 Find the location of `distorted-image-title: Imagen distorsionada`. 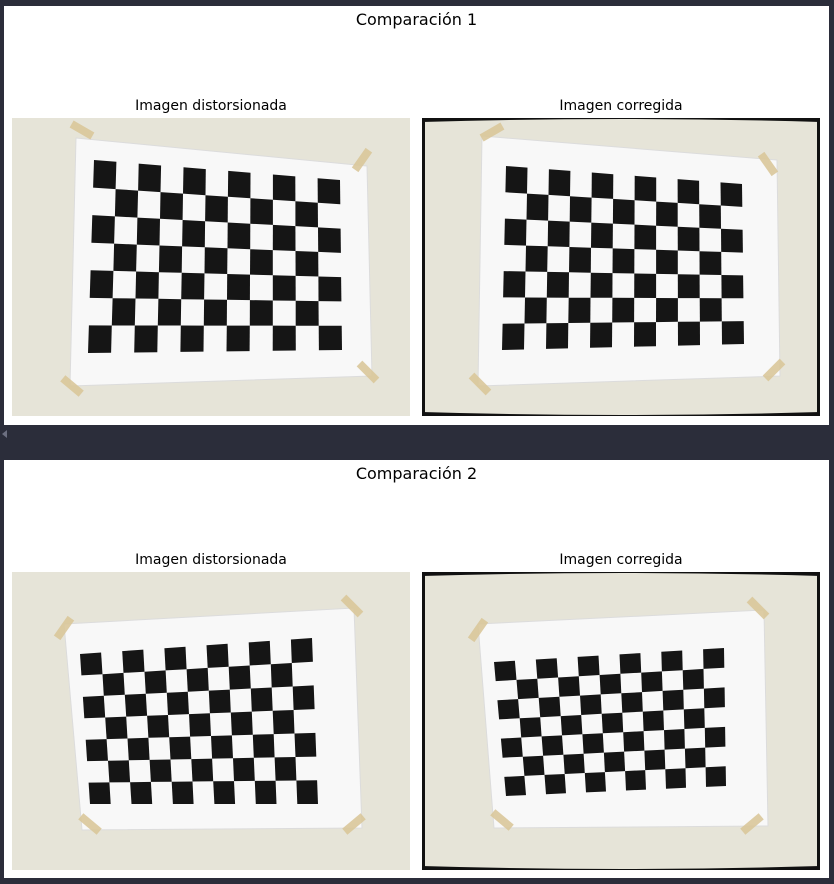

distorted-image-title: Imagen distorsionada is located at coordinates (211, 560).